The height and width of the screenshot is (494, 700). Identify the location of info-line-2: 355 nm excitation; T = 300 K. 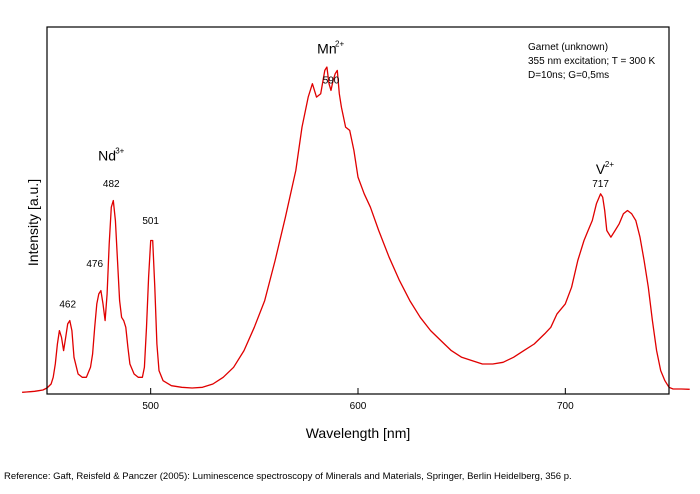
(592, 61).